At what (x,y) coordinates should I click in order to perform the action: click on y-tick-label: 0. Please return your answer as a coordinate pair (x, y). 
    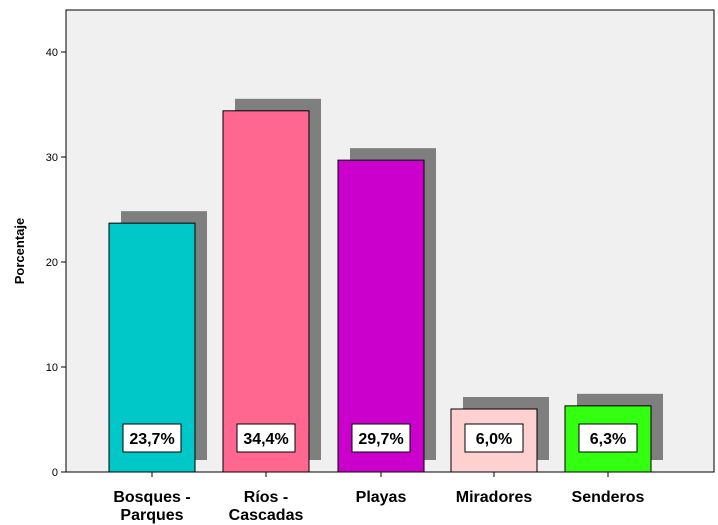
    Looking at the image, I should click on (55, 473).